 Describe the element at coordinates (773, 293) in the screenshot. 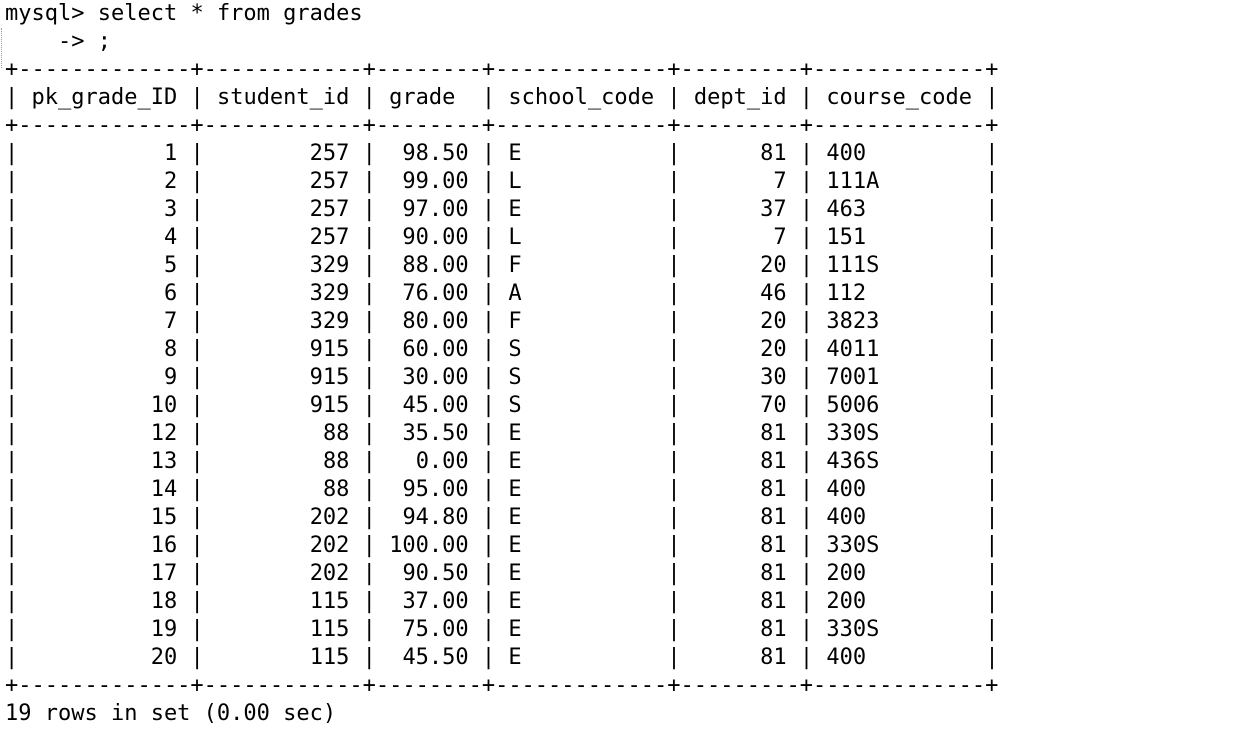

I see `cell-dept-id: 46` at that location.